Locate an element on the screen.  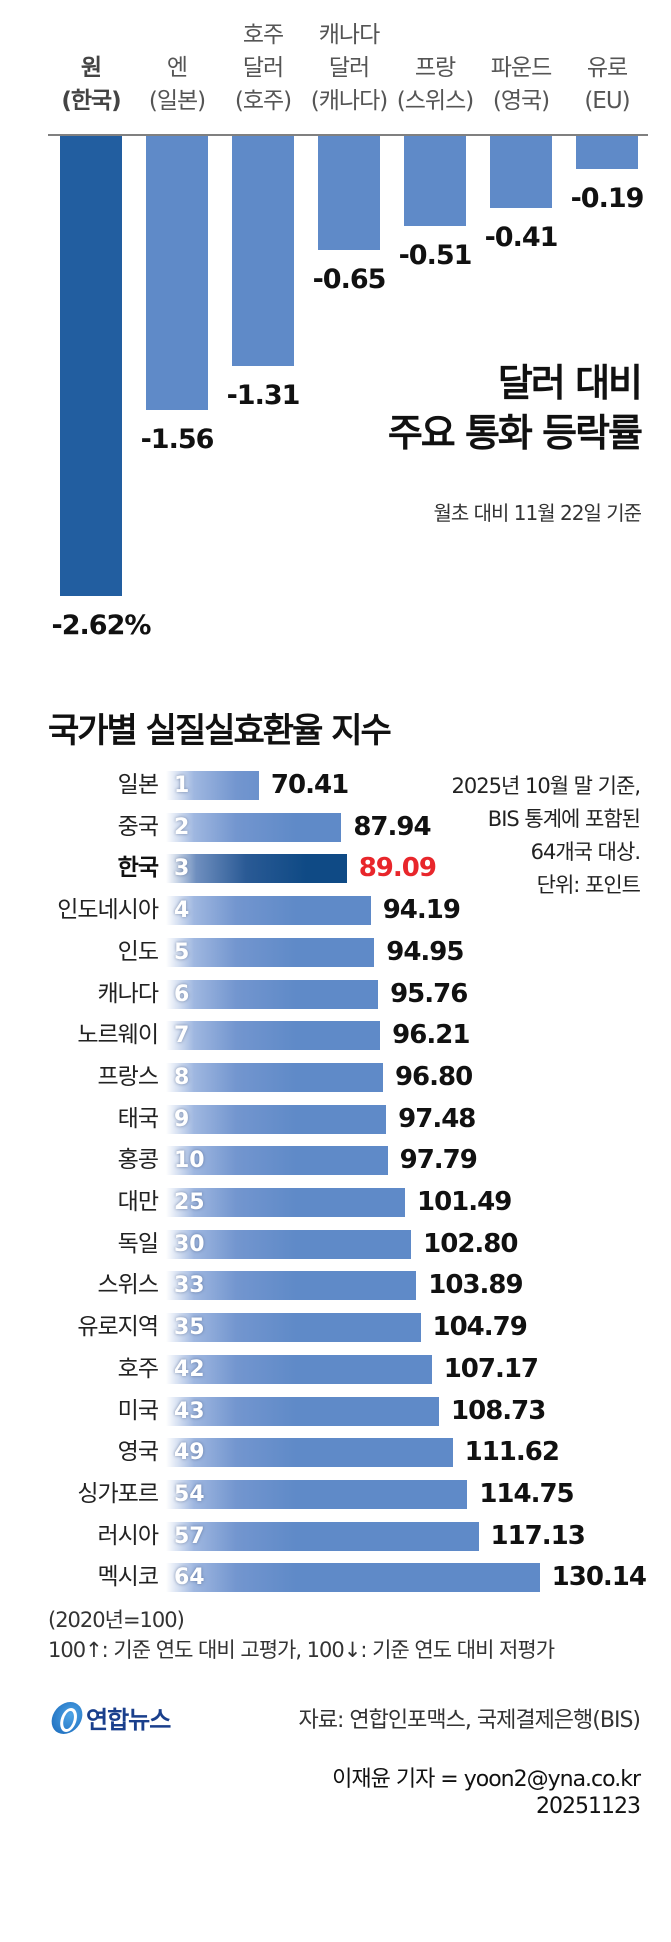
country-name: 대만 is located at coordinates (138, 1202).